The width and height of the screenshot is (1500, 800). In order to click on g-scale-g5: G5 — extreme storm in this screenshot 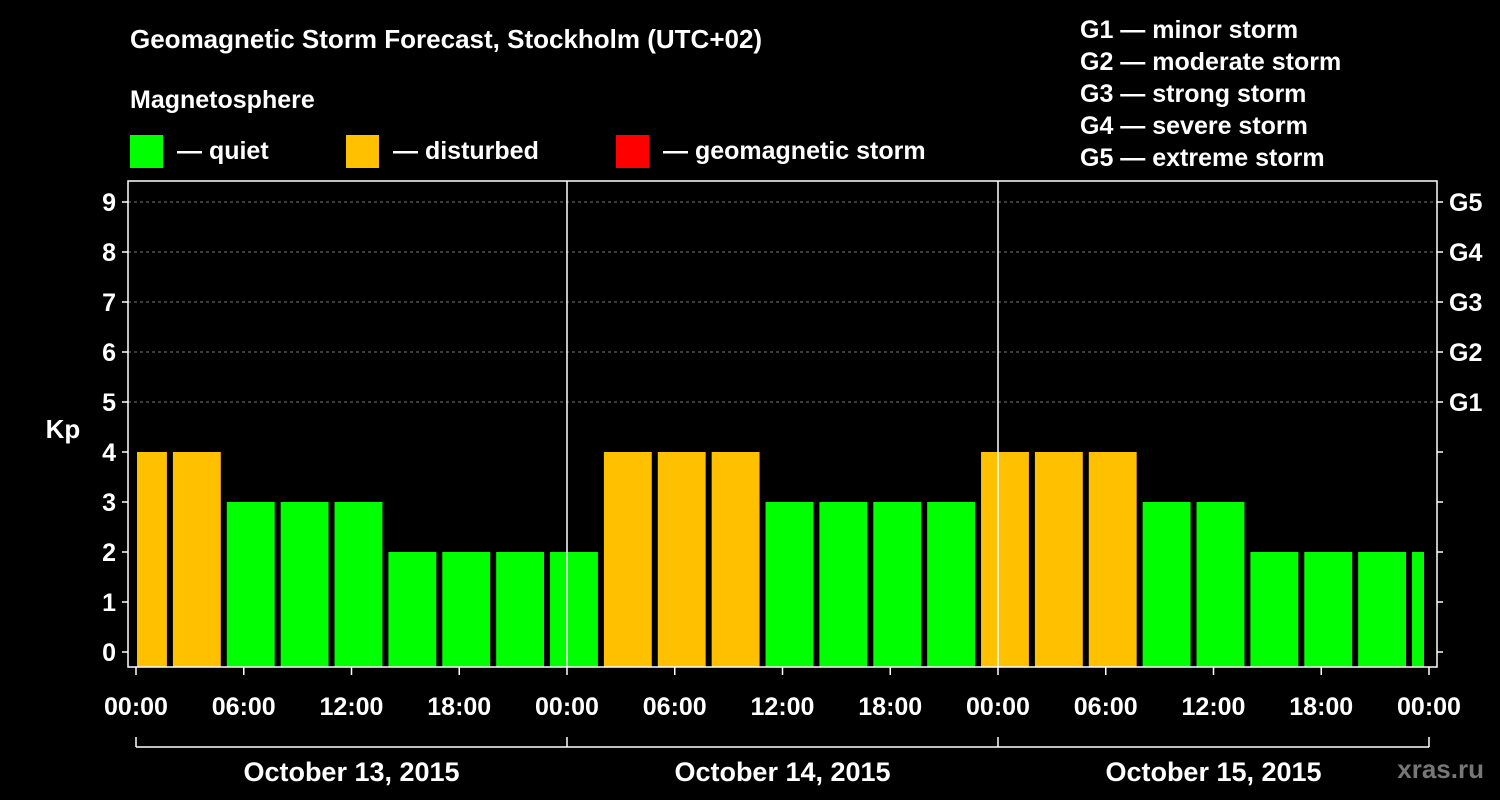, I will do `click(1202, 158)`.